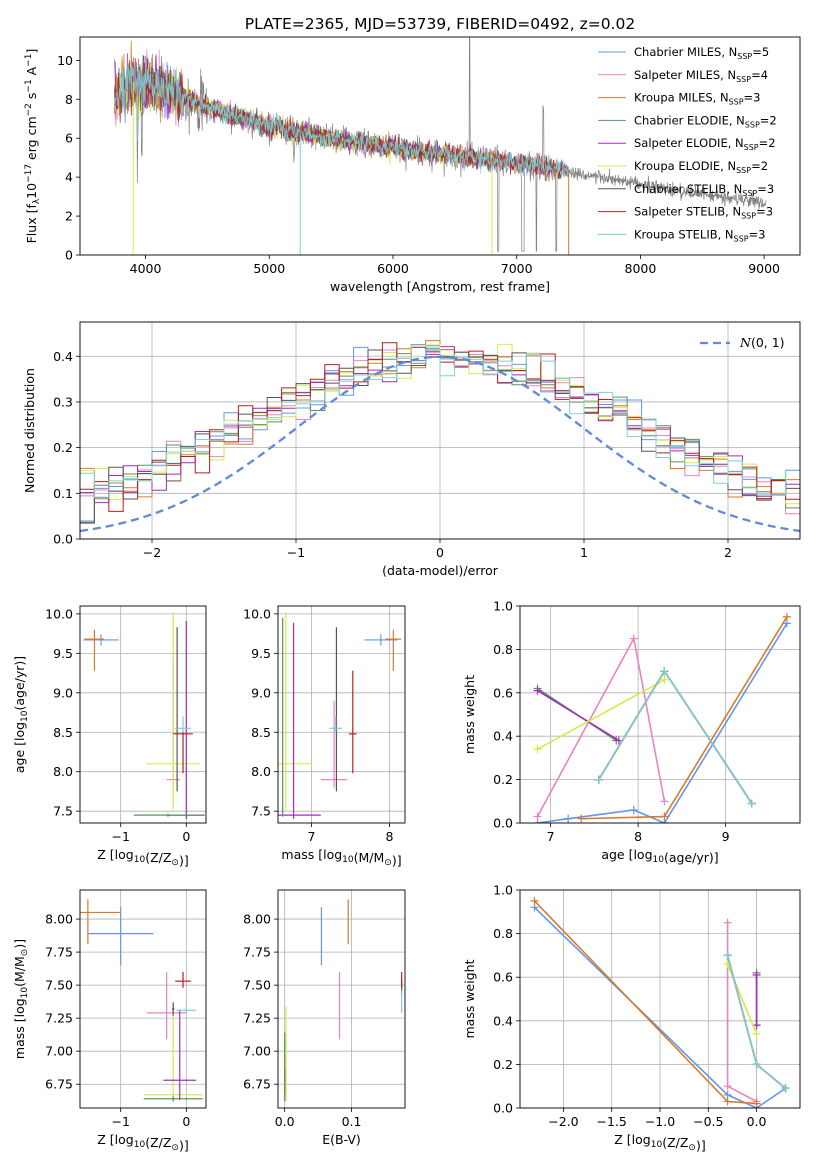 This screenshot has width=819, height=1170. I want to click on weight-line, so click(601, 714).